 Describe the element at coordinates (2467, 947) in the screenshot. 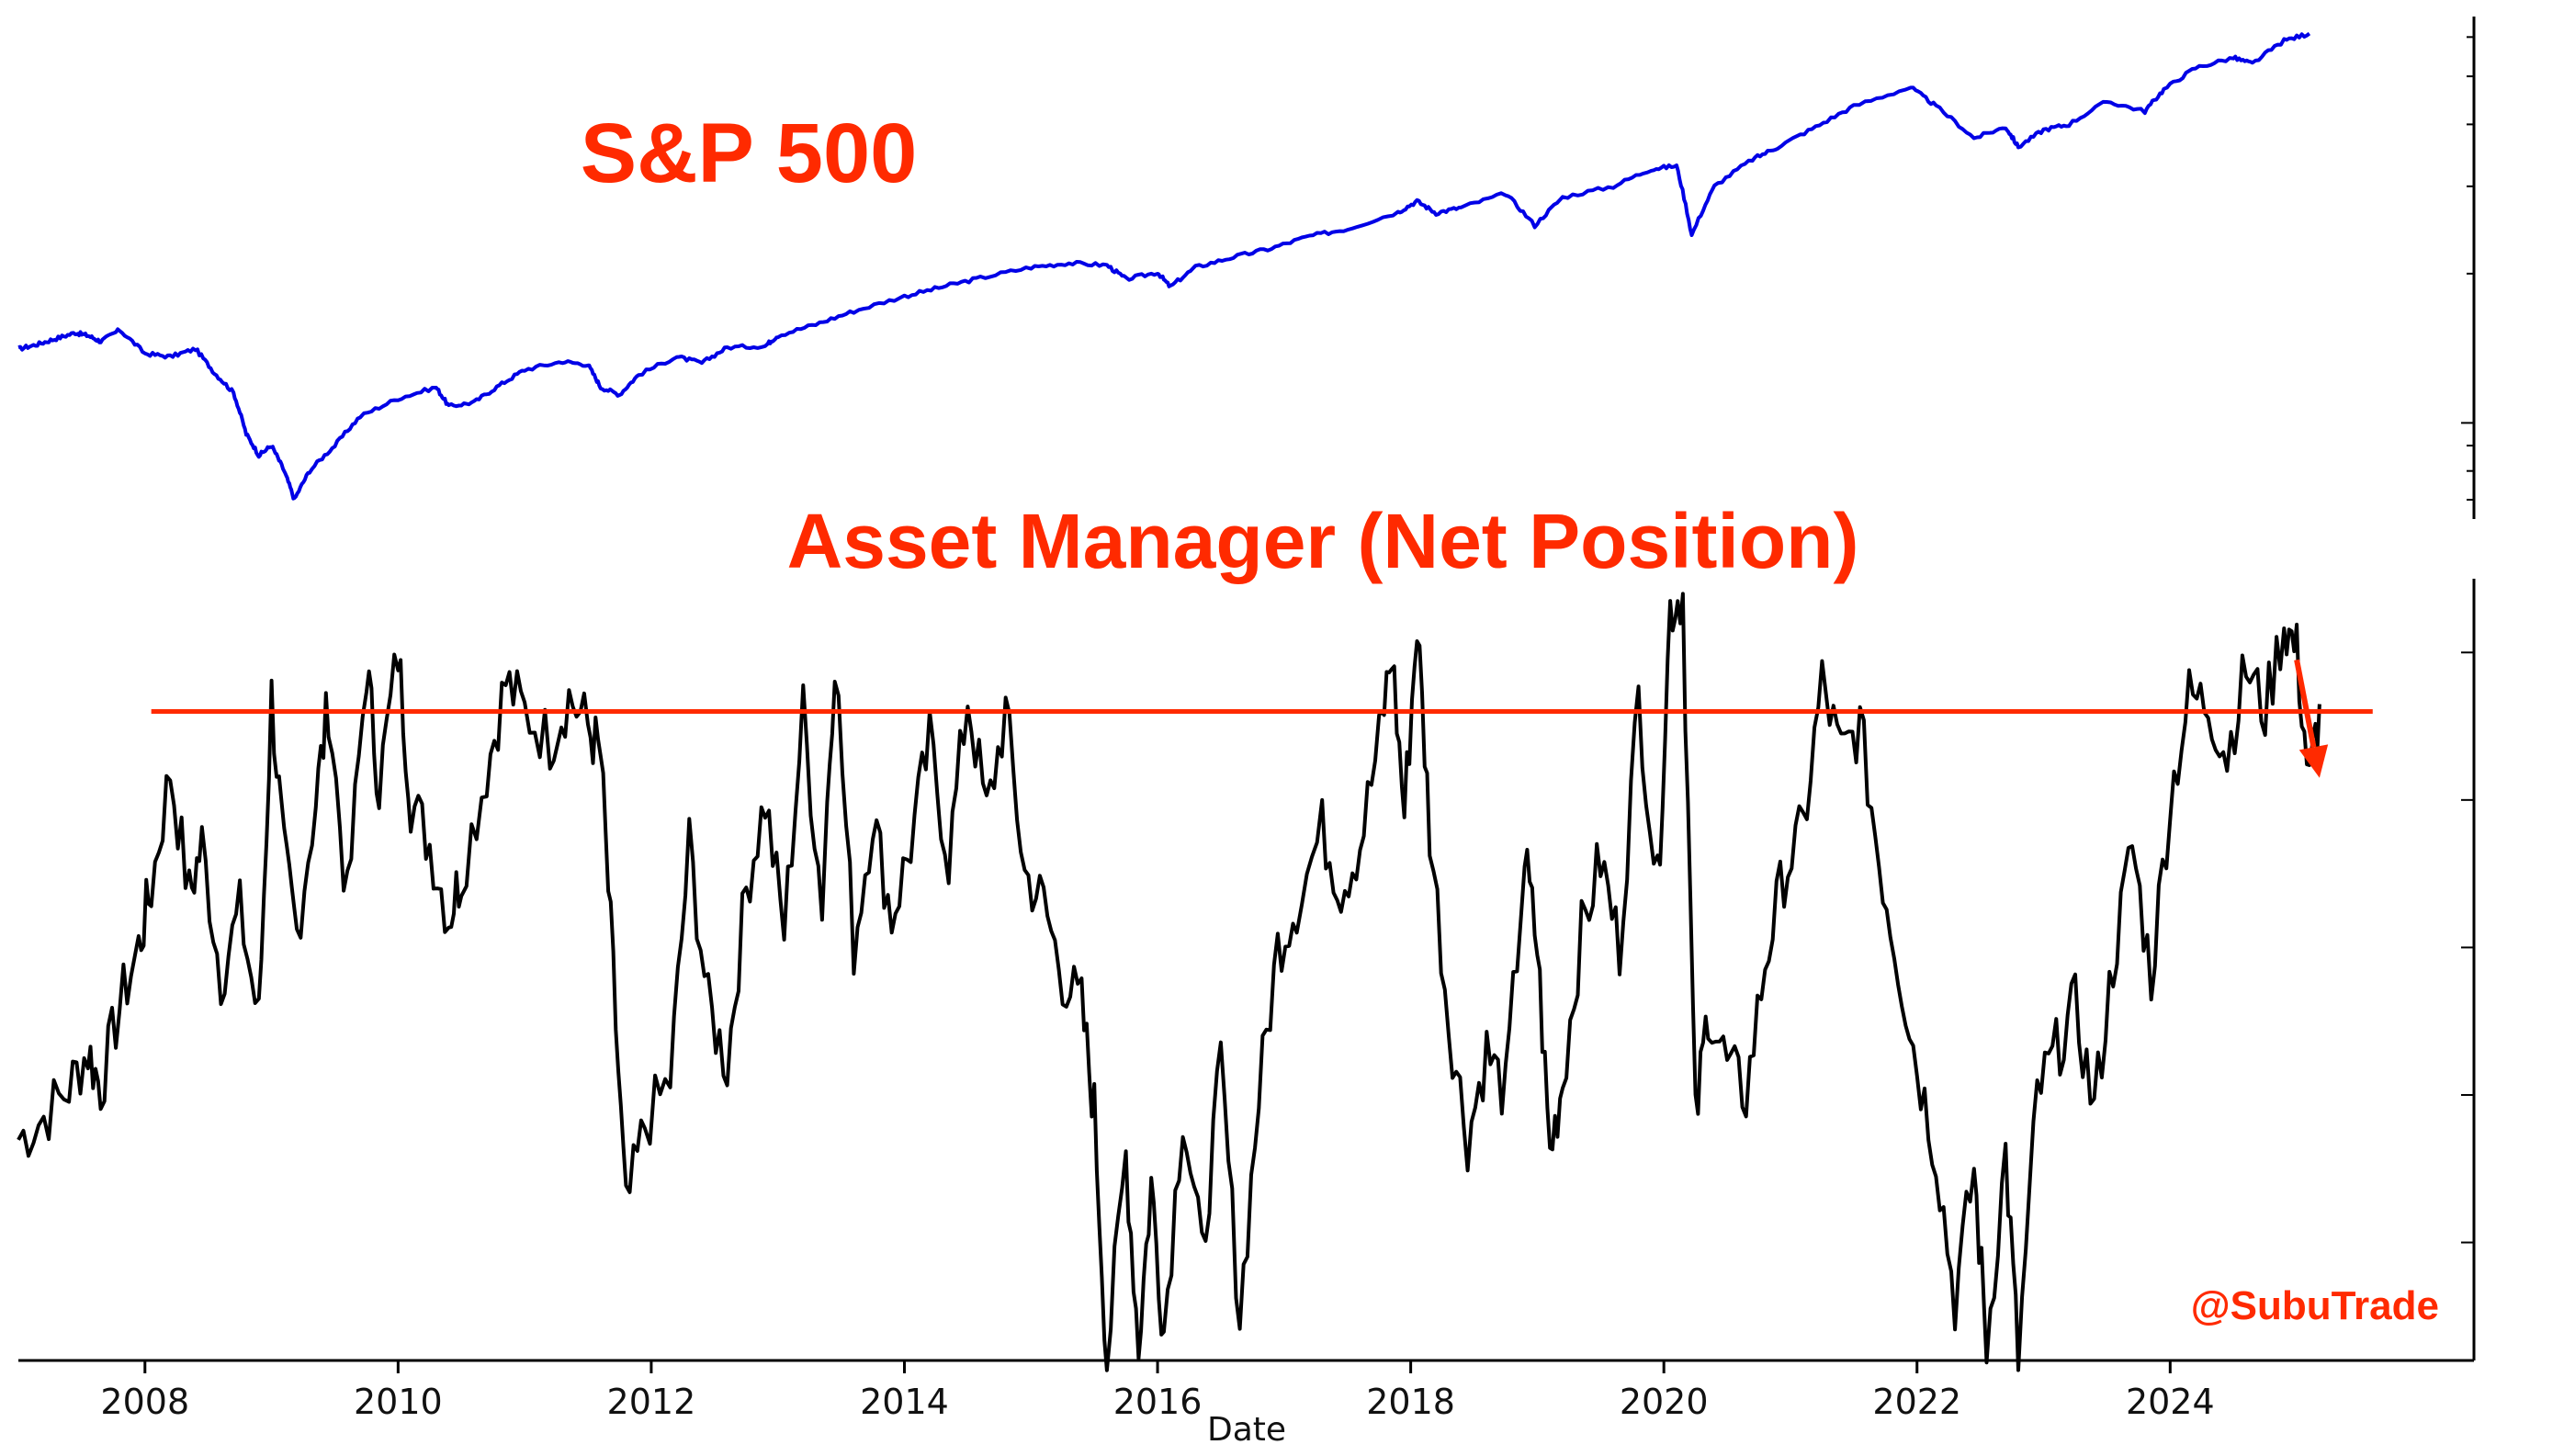

I see `net-position-y-ticks` at that location.